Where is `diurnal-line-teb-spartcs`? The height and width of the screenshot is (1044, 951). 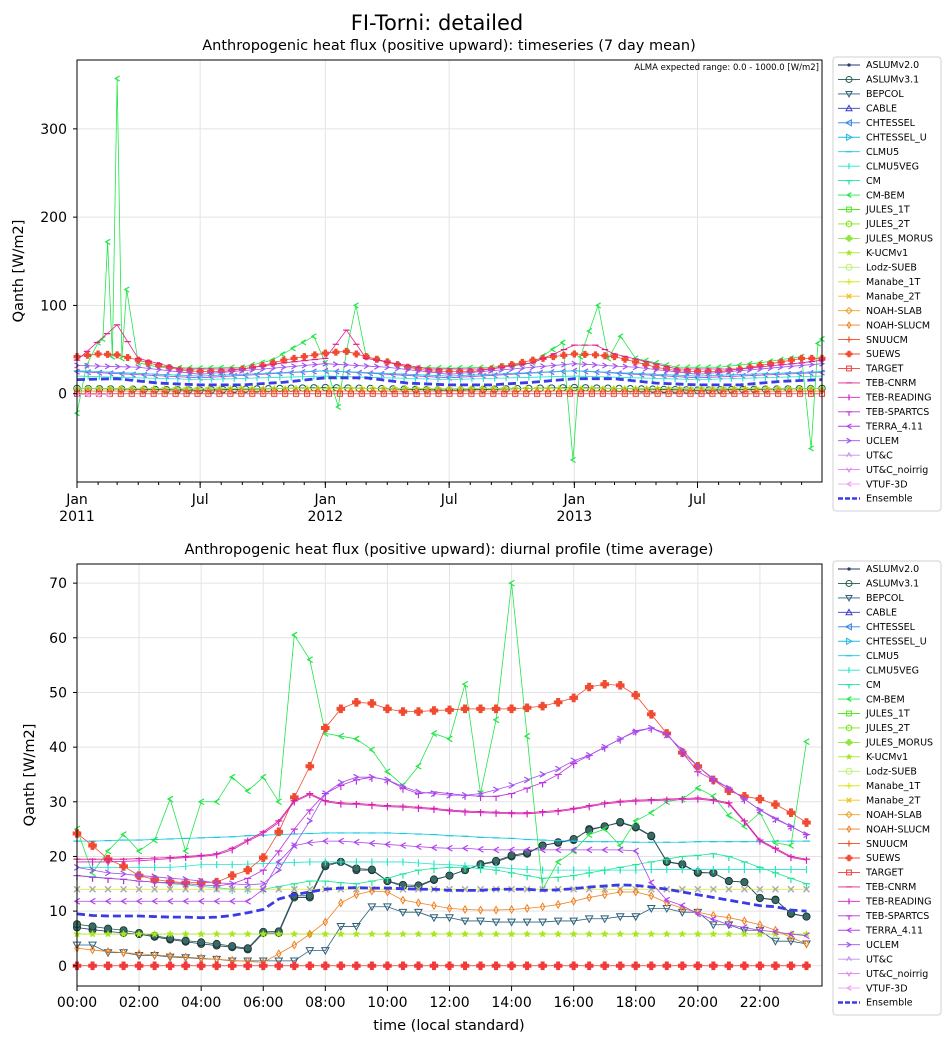 diurnal-line-teb-spartcs is located at coordinates (441, 807).